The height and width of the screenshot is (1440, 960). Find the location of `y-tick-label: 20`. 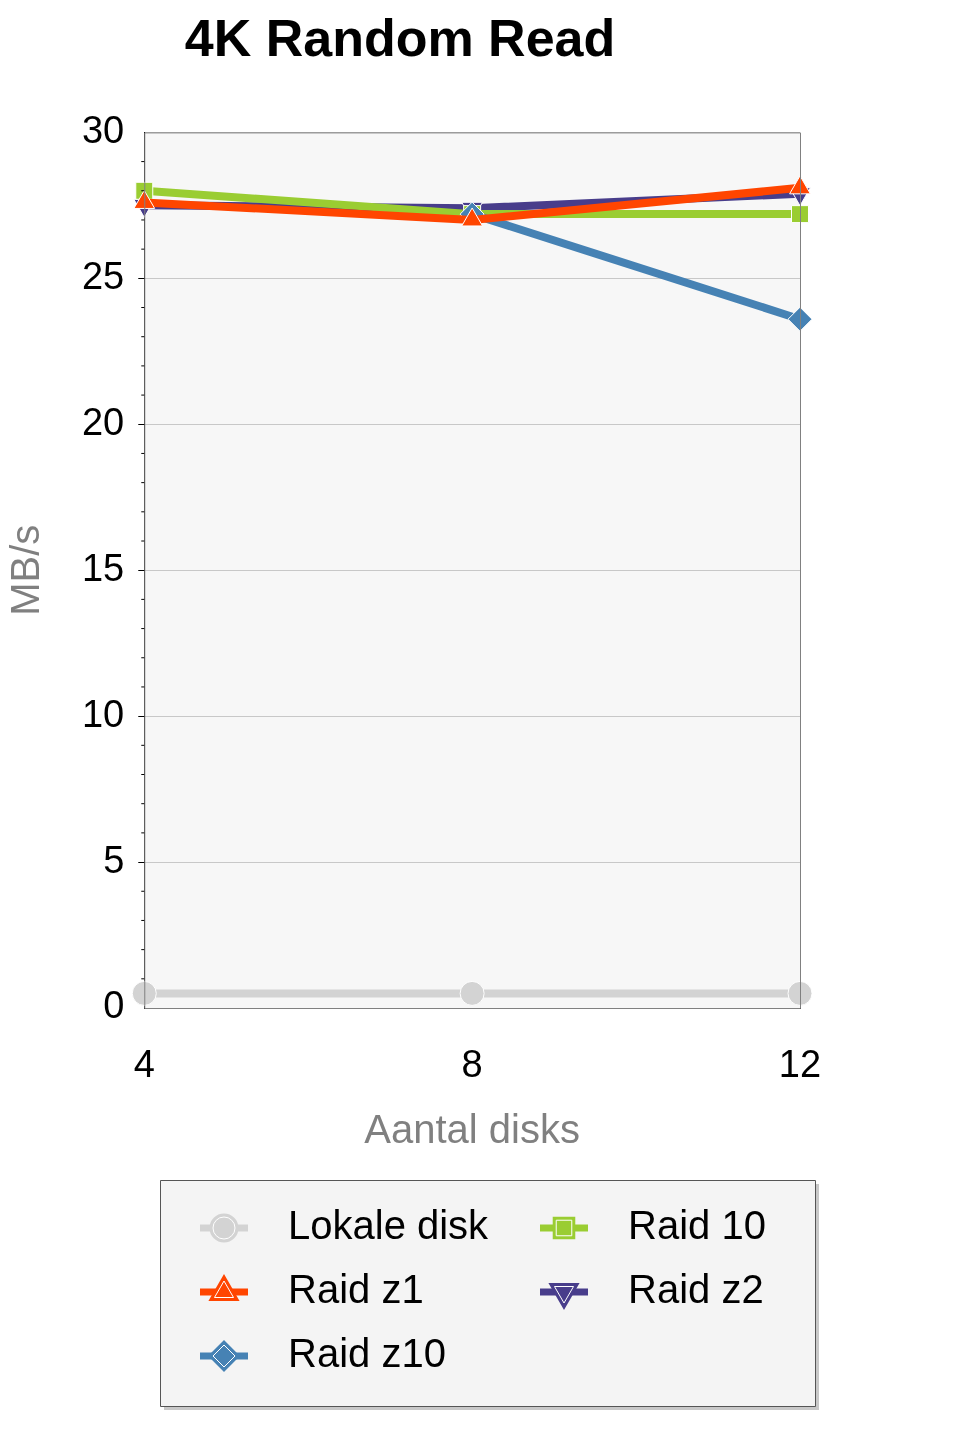

y-tick-label: 20 is located at coordinates (103, 421).